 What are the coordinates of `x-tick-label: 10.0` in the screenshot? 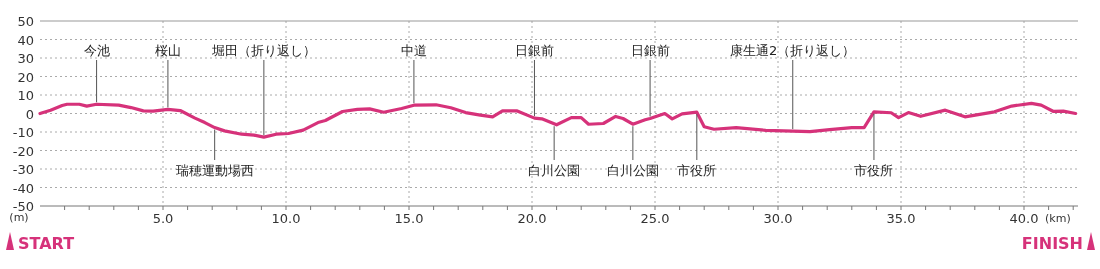 It's located at (286, 218).